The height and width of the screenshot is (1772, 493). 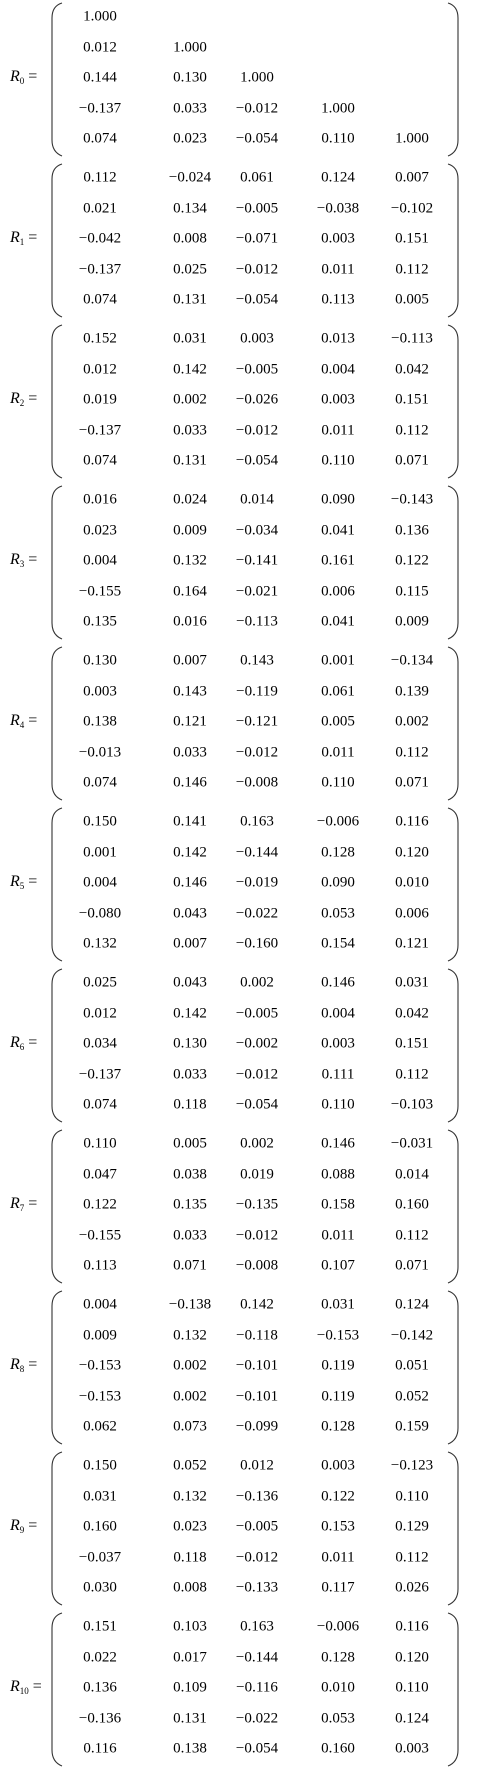 I want to click on matrix-entry: 0.005, so click(x=412, y=299).